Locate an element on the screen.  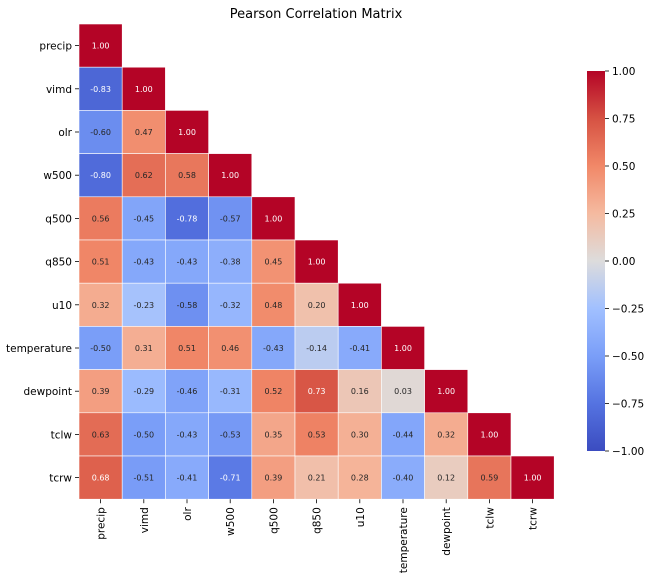
cell-value-label: -0.71 is located at coordinates (230, 478).